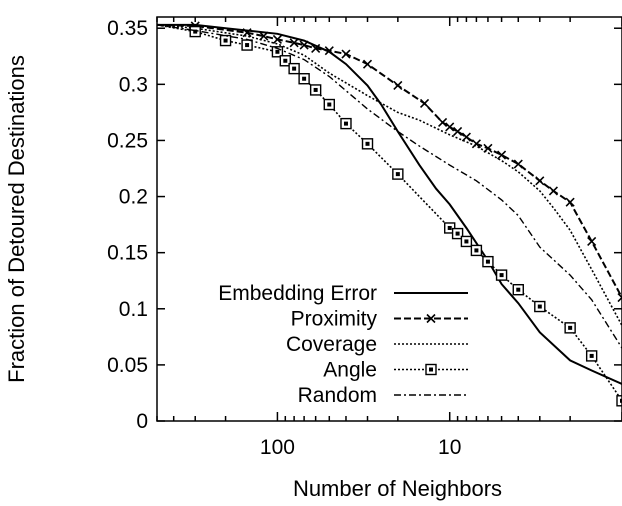 Image resolution: width=622 pixels, height=506 pixels. What do you see at coordinates (133, 84) in the screenshot?
I see `y-tick-label: 0.3` at bounding box center [133, 84].